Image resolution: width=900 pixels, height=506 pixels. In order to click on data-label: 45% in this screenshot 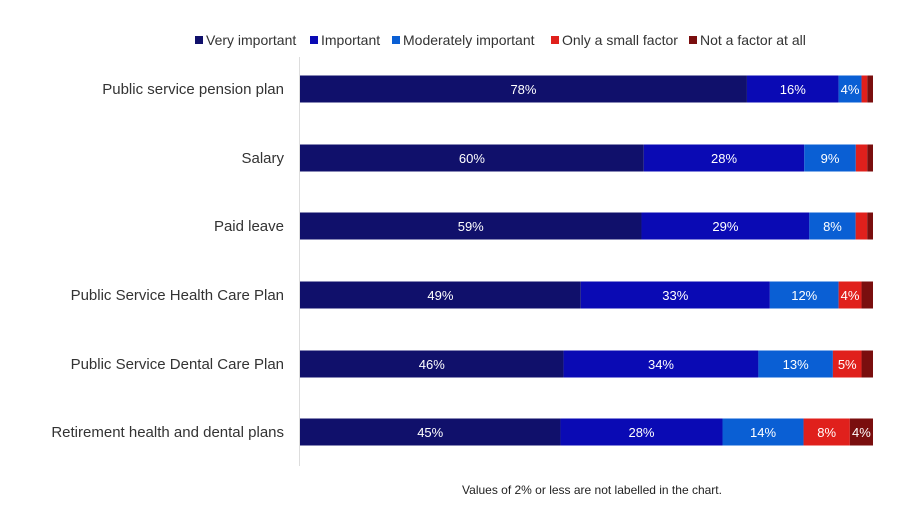, I will do `click(430, 432)`.